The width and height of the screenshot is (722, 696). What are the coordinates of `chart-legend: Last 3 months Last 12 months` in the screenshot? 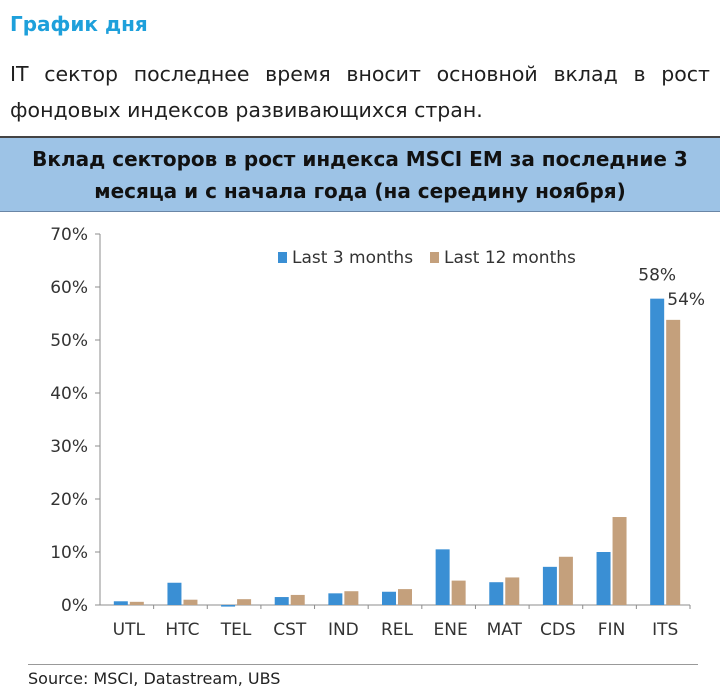 It's located at (427, 258).